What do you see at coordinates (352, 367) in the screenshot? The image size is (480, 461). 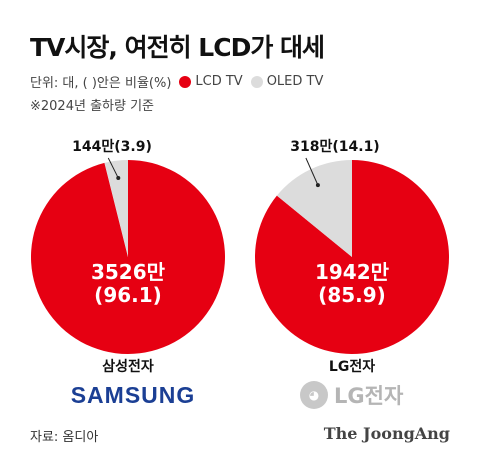 I see `company-lg: LG전자` at bounding box center [352, 367].